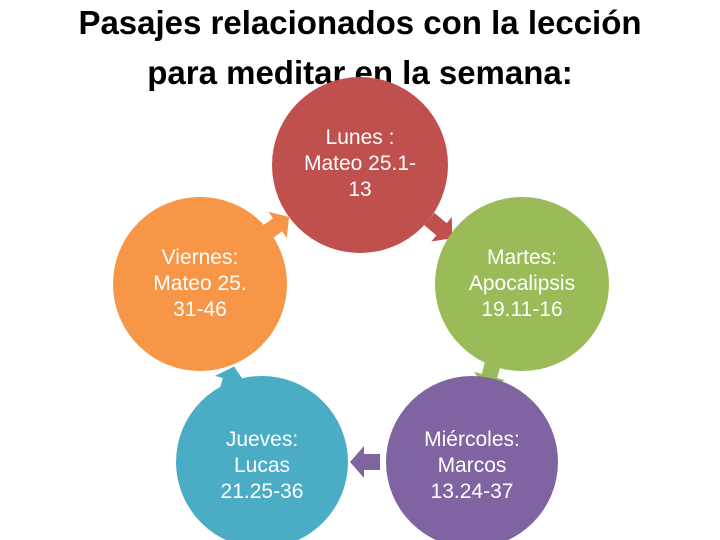 This screenshot has height=540, width=720. I want to click on node: Viernes: Mateo 25. 31-46, so click(200, 284).